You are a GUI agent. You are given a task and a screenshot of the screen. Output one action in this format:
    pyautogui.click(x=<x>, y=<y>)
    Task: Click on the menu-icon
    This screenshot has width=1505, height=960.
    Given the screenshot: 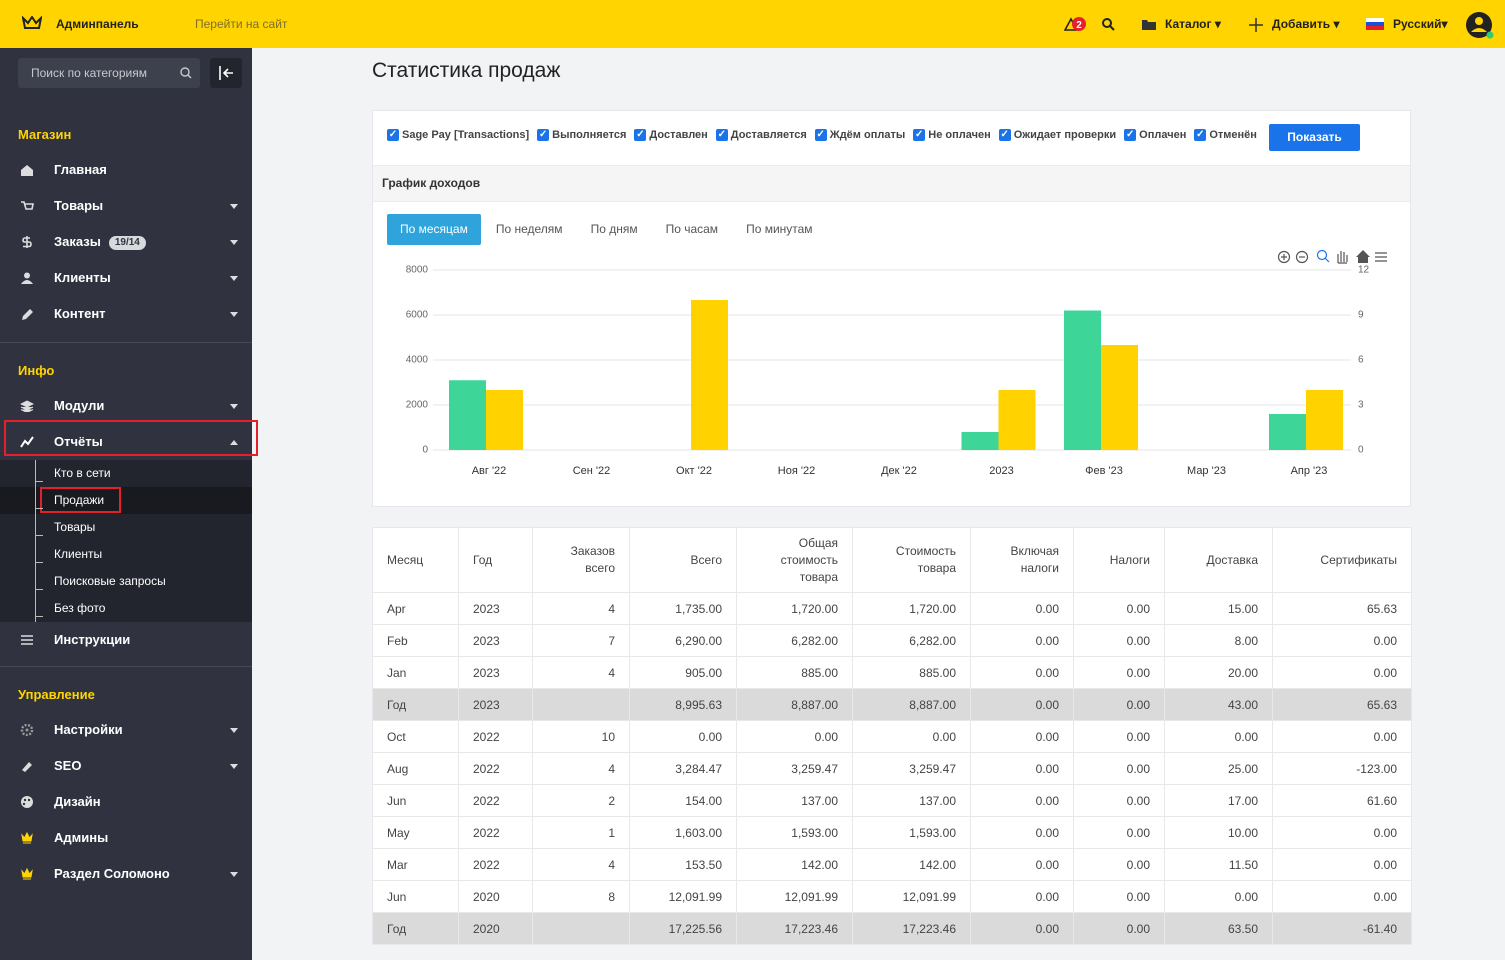 What is the action you would take?
    pyautogui.click(x=27, y=314)
    